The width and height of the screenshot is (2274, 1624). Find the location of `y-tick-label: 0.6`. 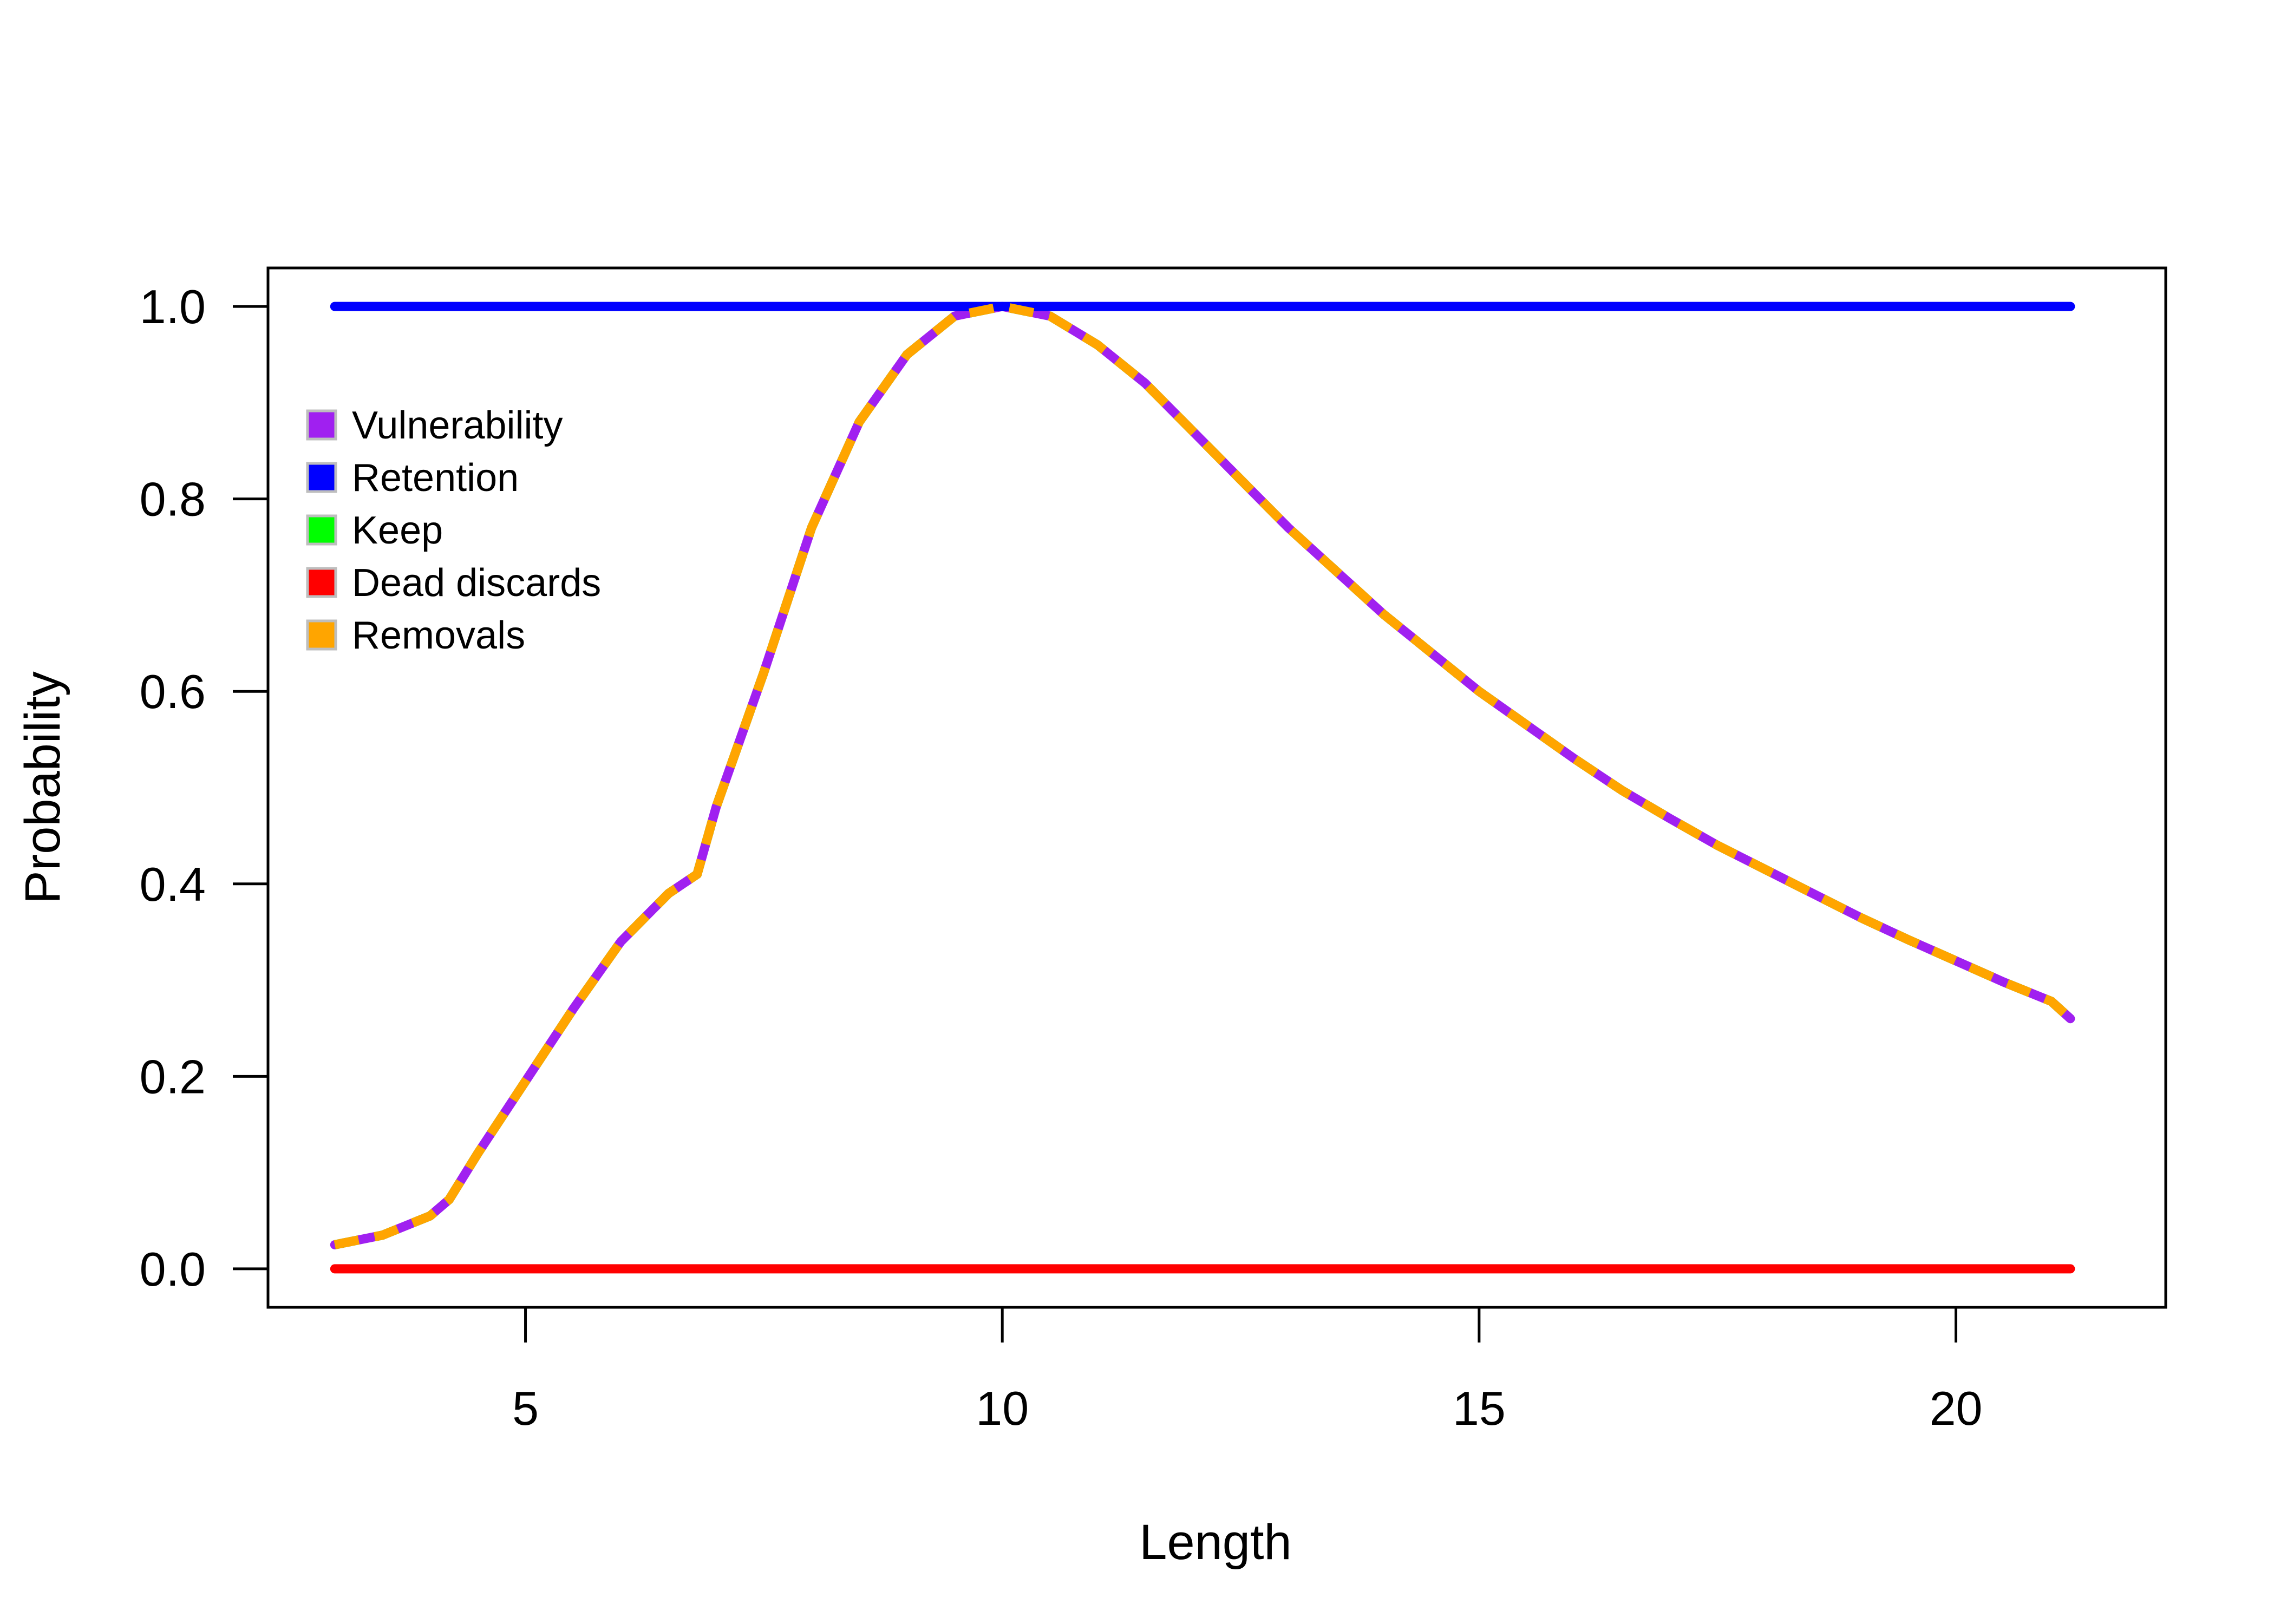

y-tick-label: 0.6 is located at coordinates (173, 692).